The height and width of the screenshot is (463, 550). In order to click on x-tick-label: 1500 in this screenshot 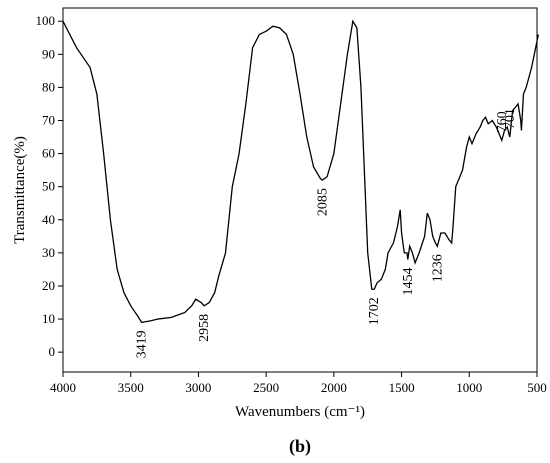, I will do `click(402, 387)`.